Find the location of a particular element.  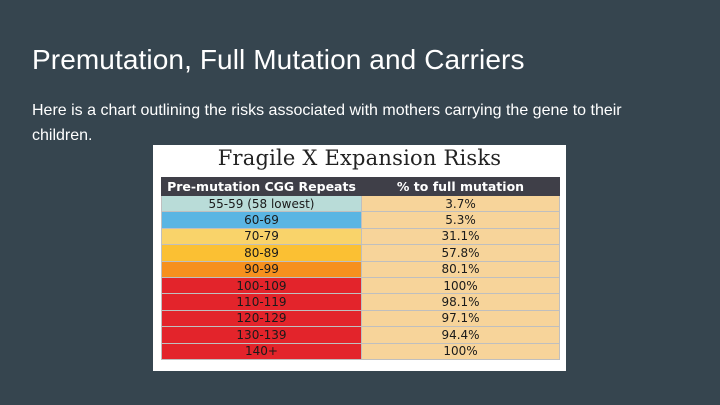

slide-title: Premutation, Full Mutation and Carriers is located at coordinates (278, 59).